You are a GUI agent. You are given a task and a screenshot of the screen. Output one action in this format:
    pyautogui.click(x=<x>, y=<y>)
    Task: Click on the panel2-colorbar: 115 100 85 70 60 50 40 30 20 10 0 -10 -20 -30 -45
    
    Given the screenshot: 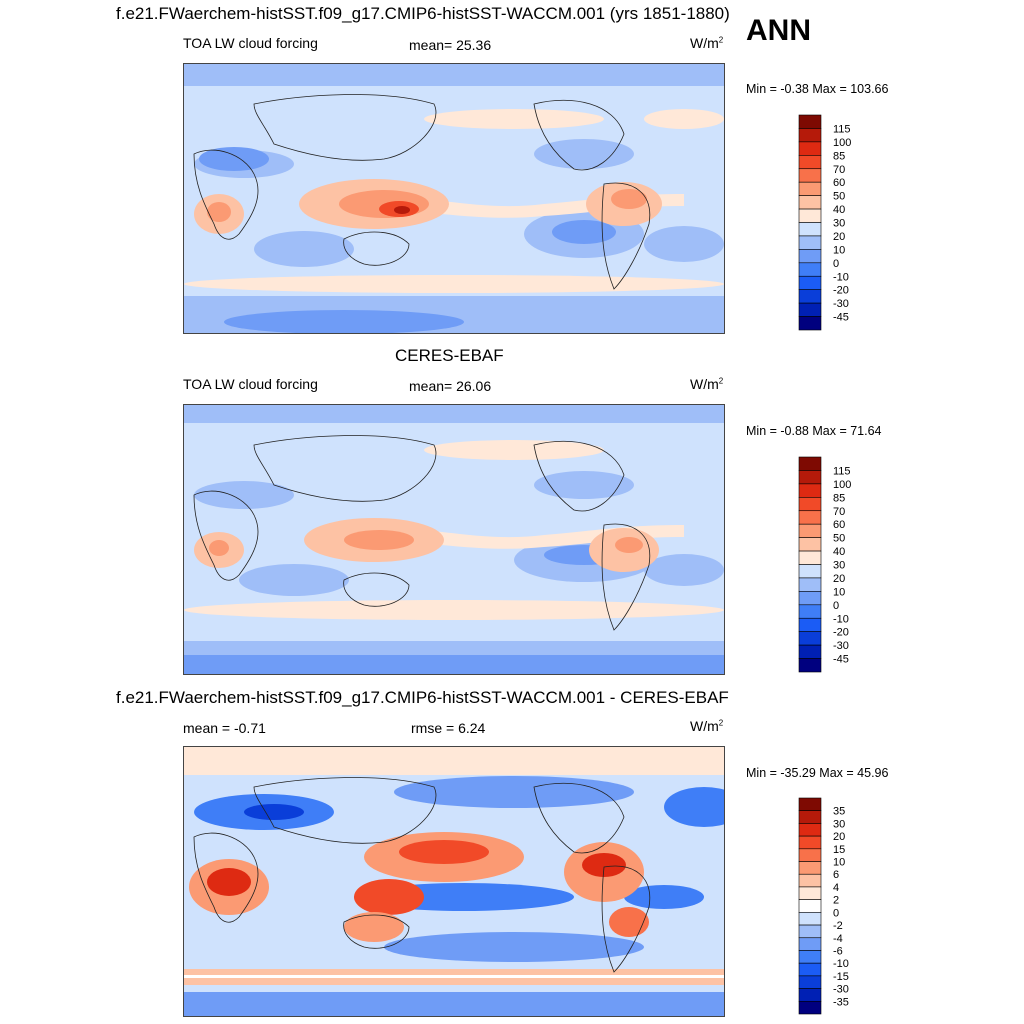 What is the action you would take?
    pyautogui.click(x=838, y=564)
    